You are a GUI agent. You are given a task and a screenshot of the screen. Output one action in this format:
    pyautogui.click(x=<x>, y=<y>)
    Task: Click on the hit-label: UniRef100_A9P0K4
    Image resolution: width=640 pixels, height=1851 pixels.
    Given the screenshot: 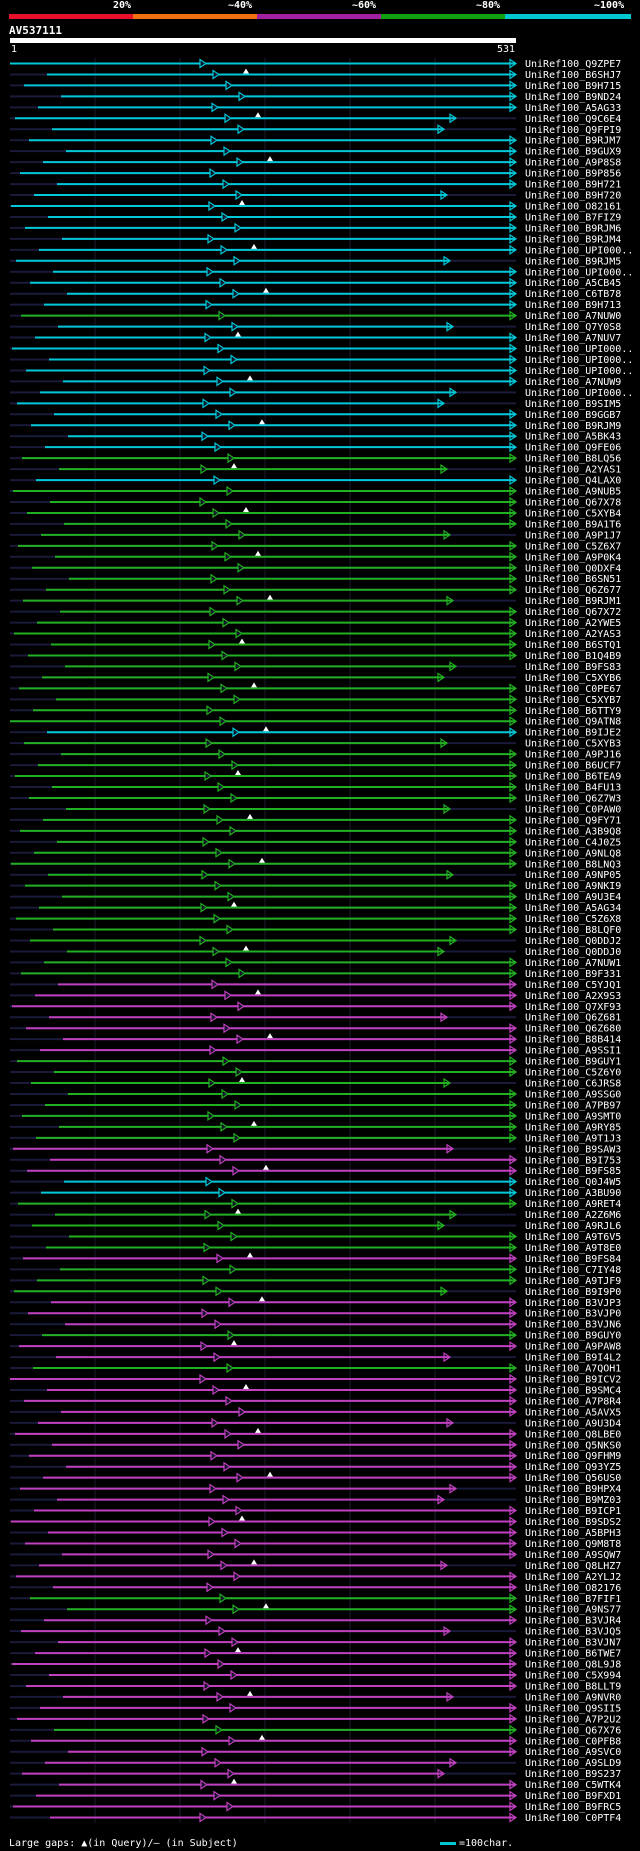 What is the action you would take?
    pyautogui.click(x=573, y=557)
    